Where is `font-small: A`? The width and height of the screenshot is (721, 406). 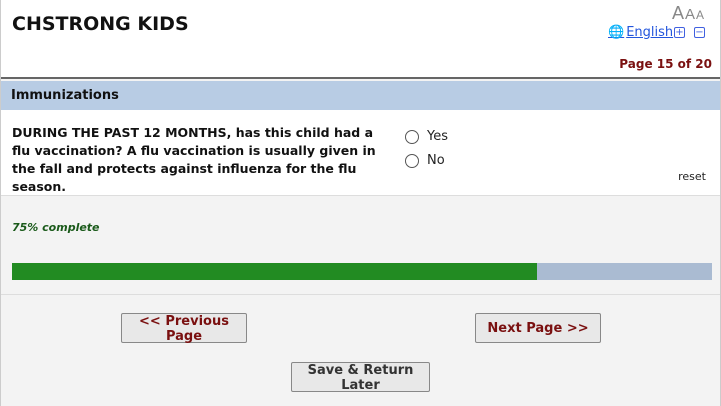
font-small: A is located at coordinates (699, 15).